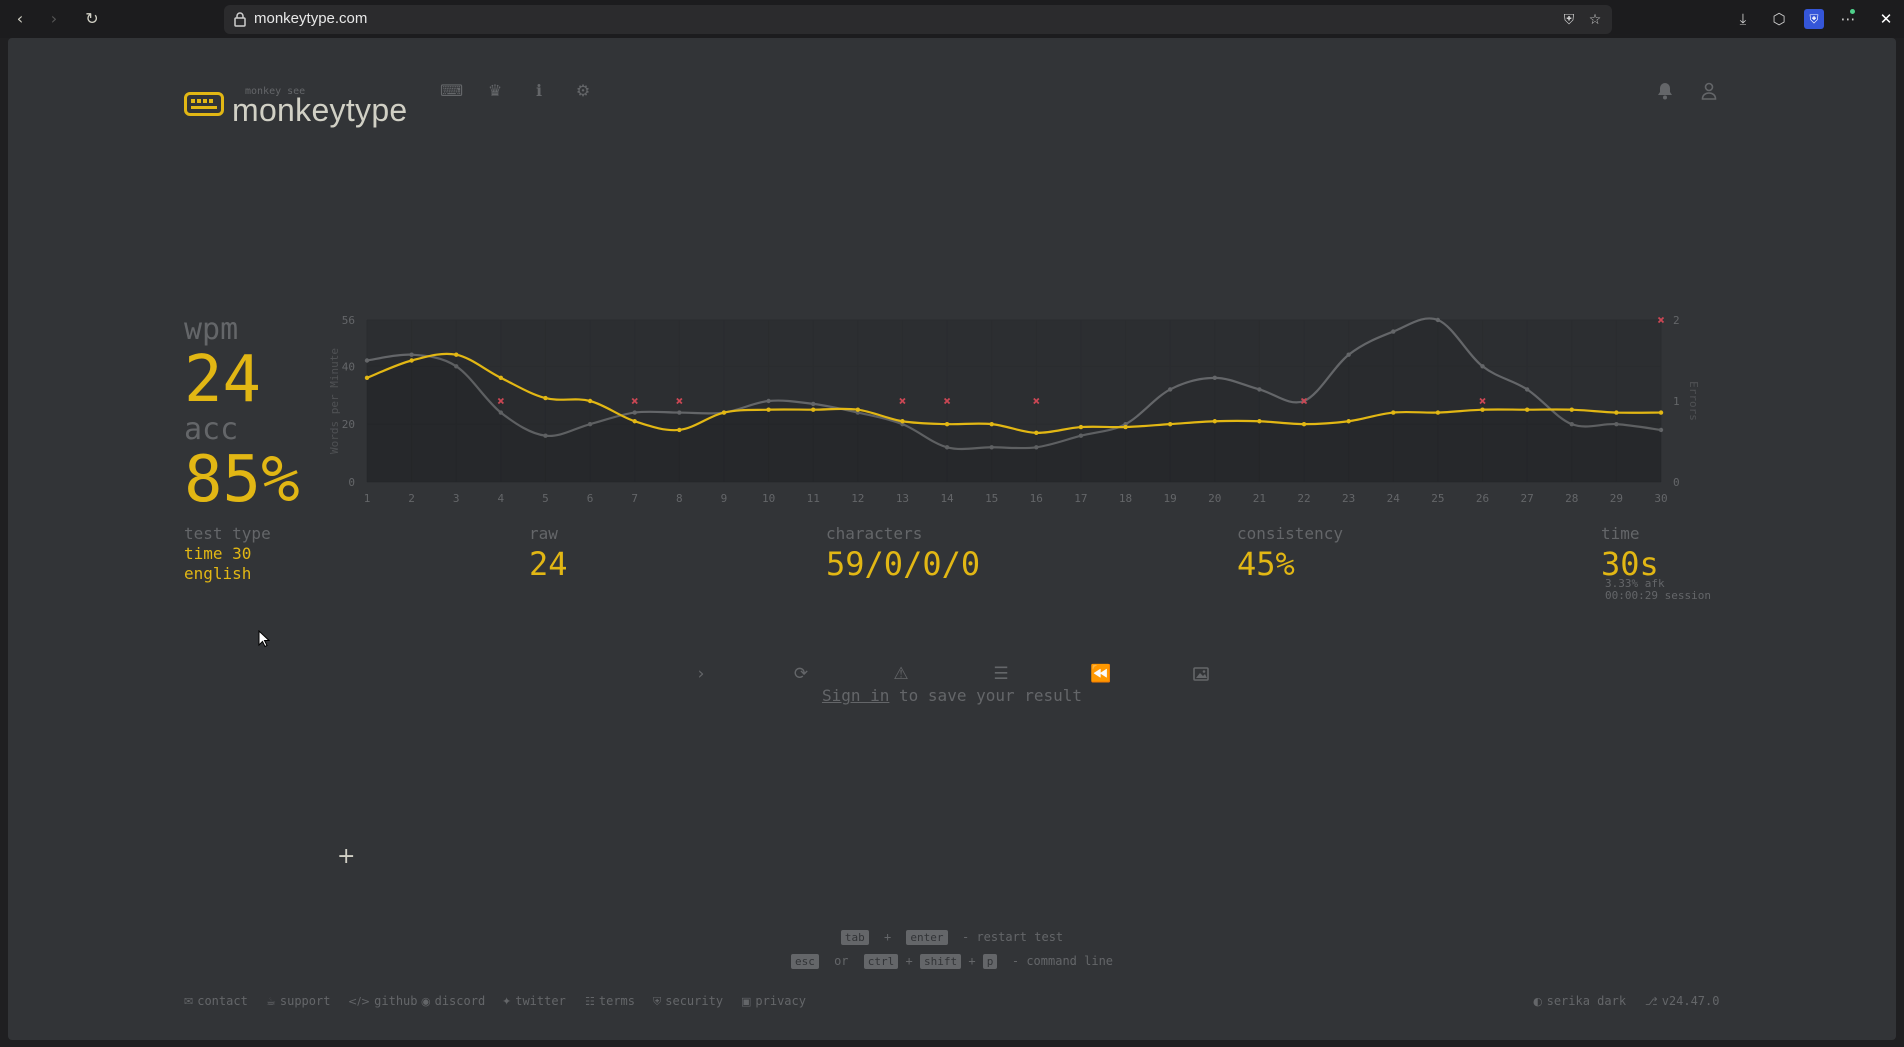 The image size is (1904, 1047). I want to click on keyboard-icon: ⌨, so click(452, 90).